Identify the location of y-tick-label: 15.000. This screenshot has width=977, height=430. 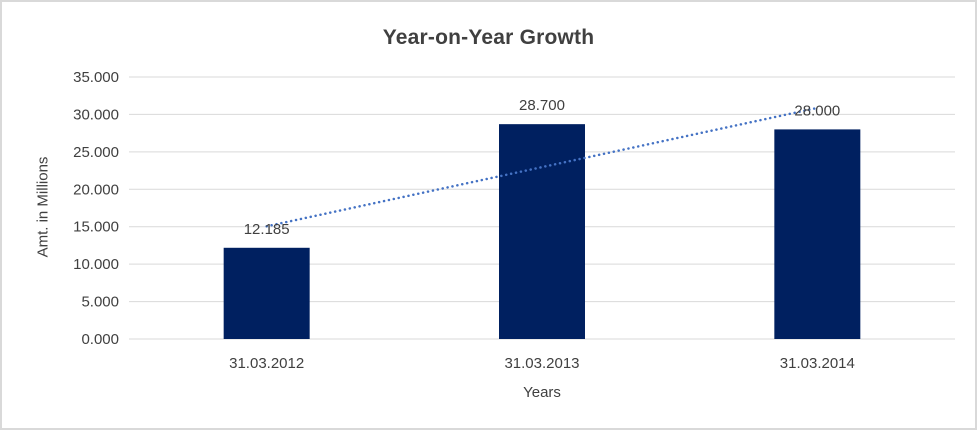
(96, 227).